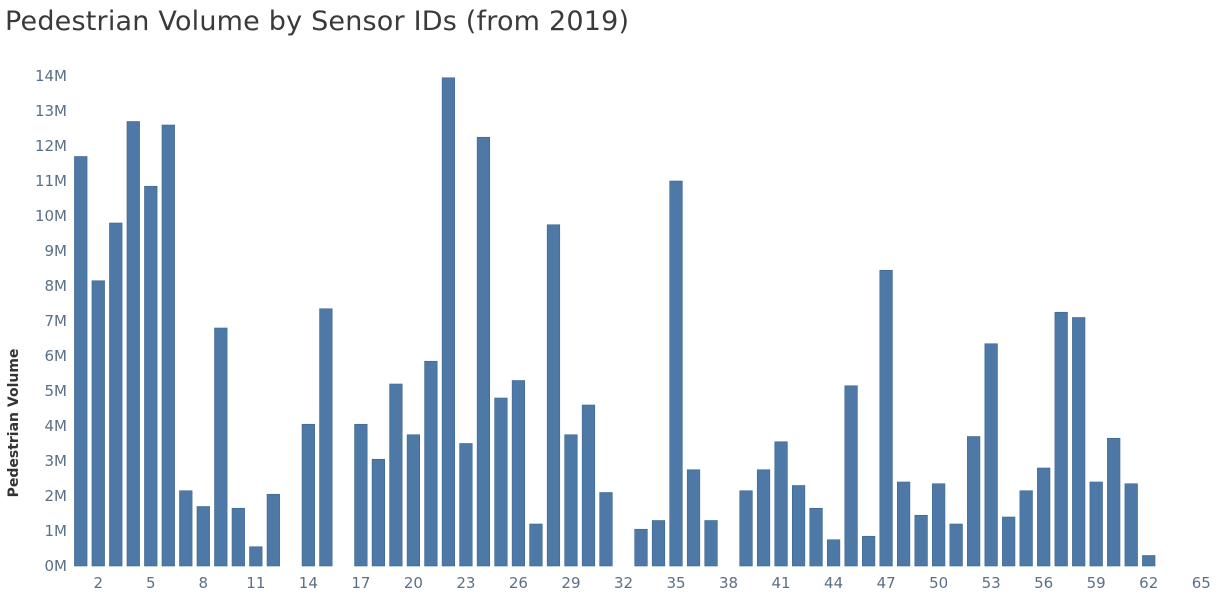 This screenshot has height=593, width=1228. What do you see at coordinates (833, 583) in the screenshot?
I see `x-tick-label: 44` at bounding box center [833, 583].